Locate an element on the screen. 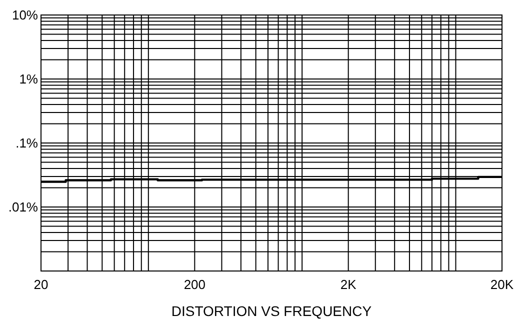 This screenshot has width=527, height=330. y-tick-label: .01% is located at coordinates (23, 207).